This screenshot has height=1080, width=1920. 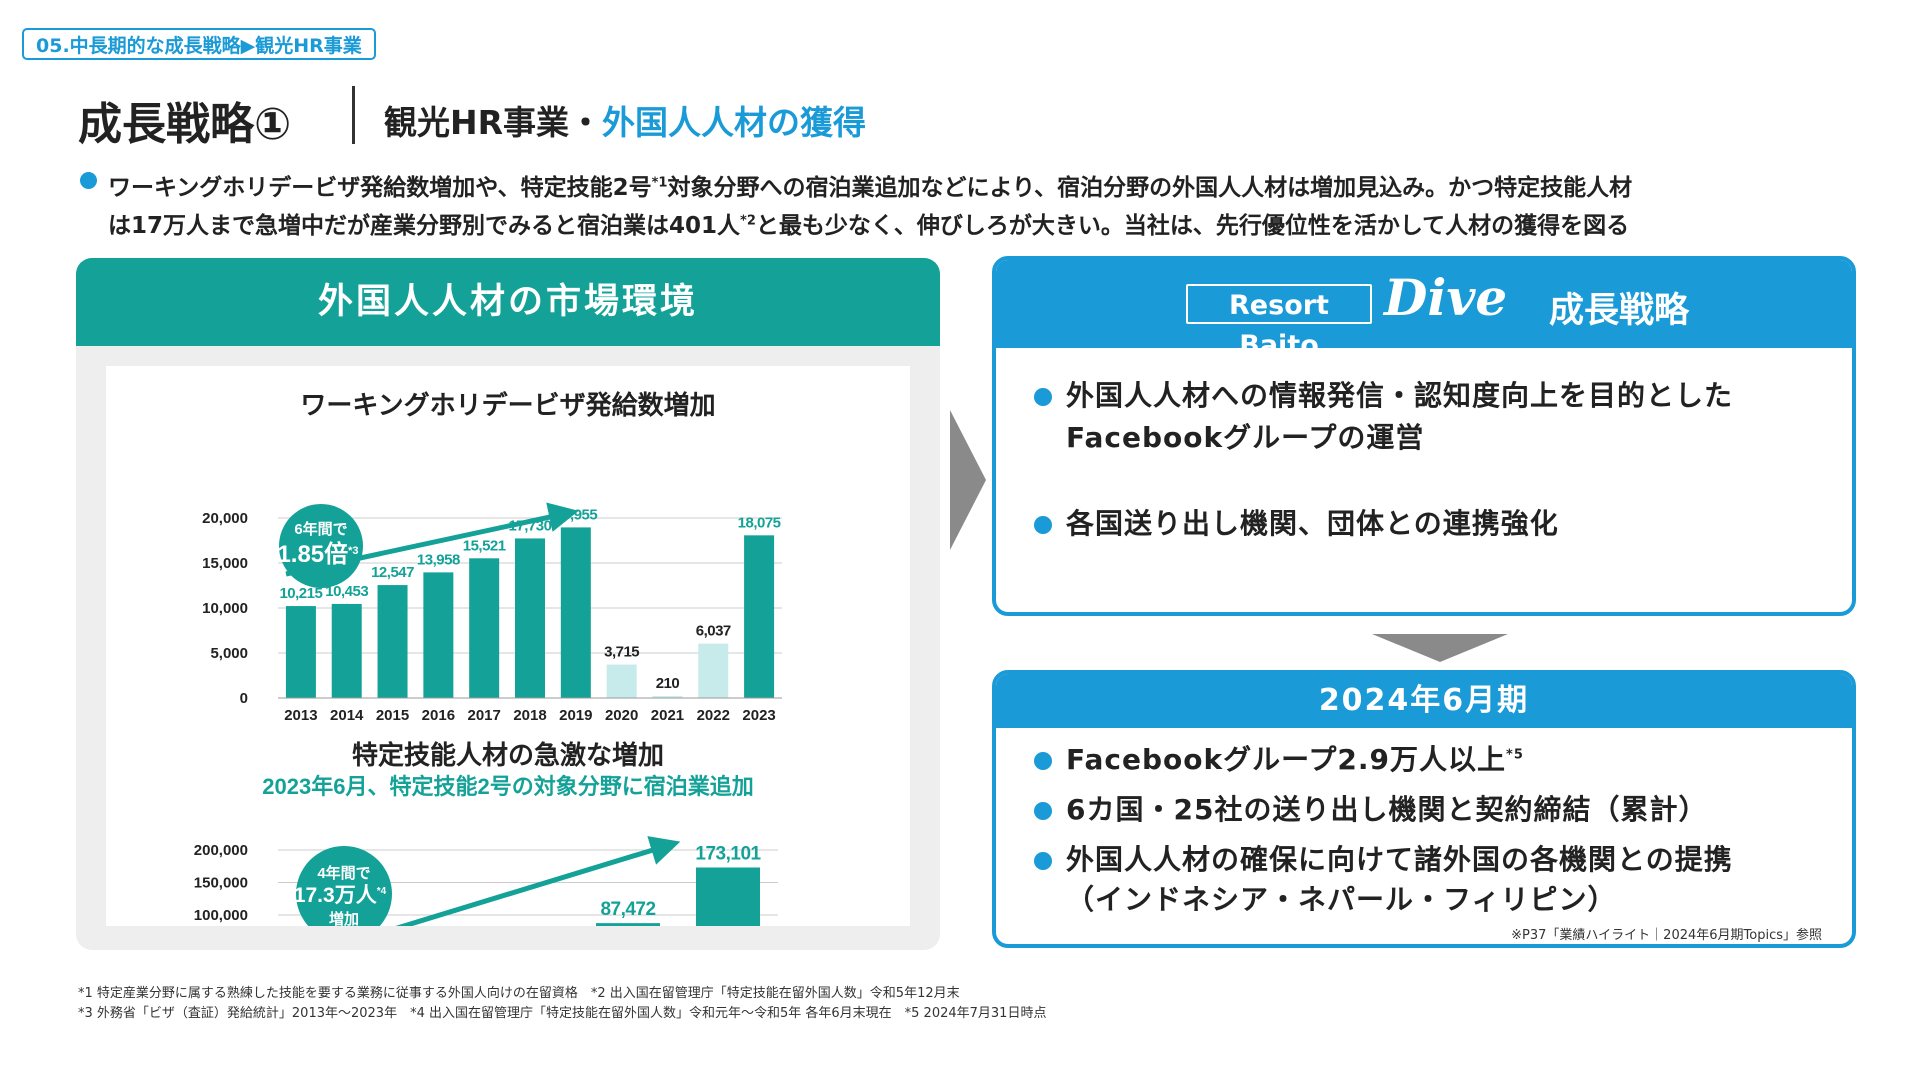 What do you see at coordinates (1192, 226) in the screenshot?
I see `lead-text: と最も少なく、伸びしろが大きい。当社は、先行優位性を活かして人材の獲得を図る` at bounding box center [1192, 226].